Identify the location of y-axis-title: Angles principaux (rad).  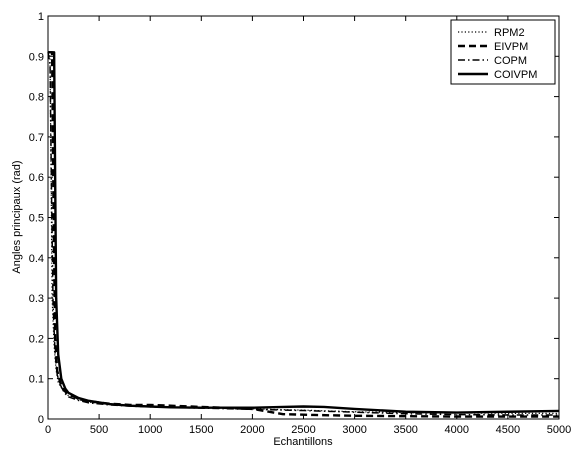
(17, 216).